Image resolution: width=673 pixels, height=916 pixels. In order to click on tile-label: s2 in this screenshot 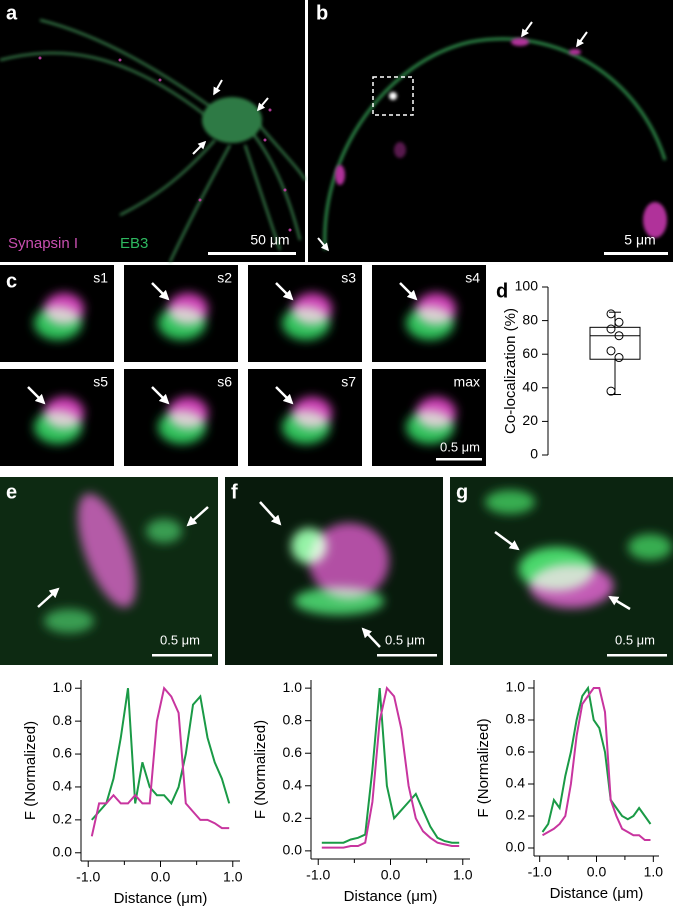, I will do `click(224, 278)`.